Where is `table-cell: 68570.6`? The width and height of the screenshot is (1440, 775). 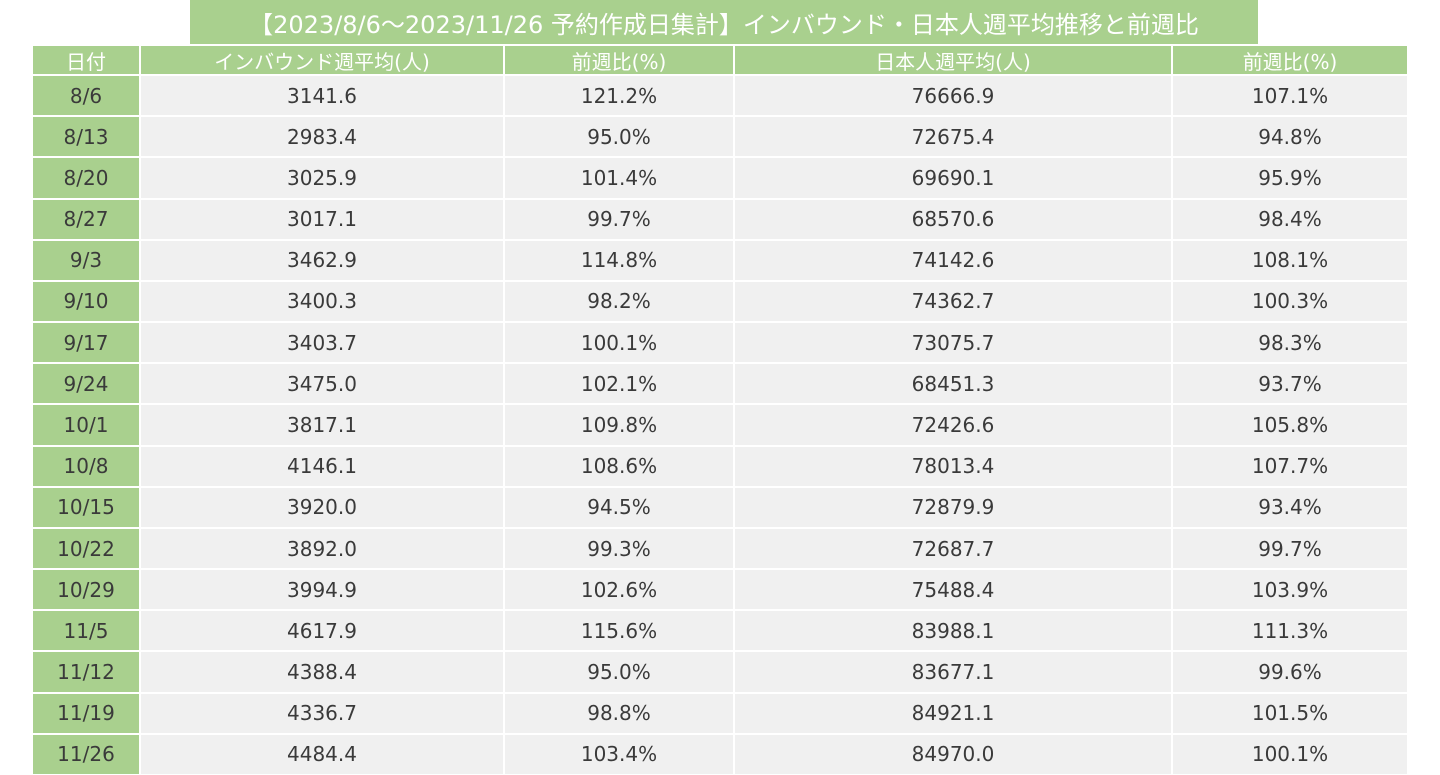 table-cell: 68570.6 is located at coordinates (953, 219).